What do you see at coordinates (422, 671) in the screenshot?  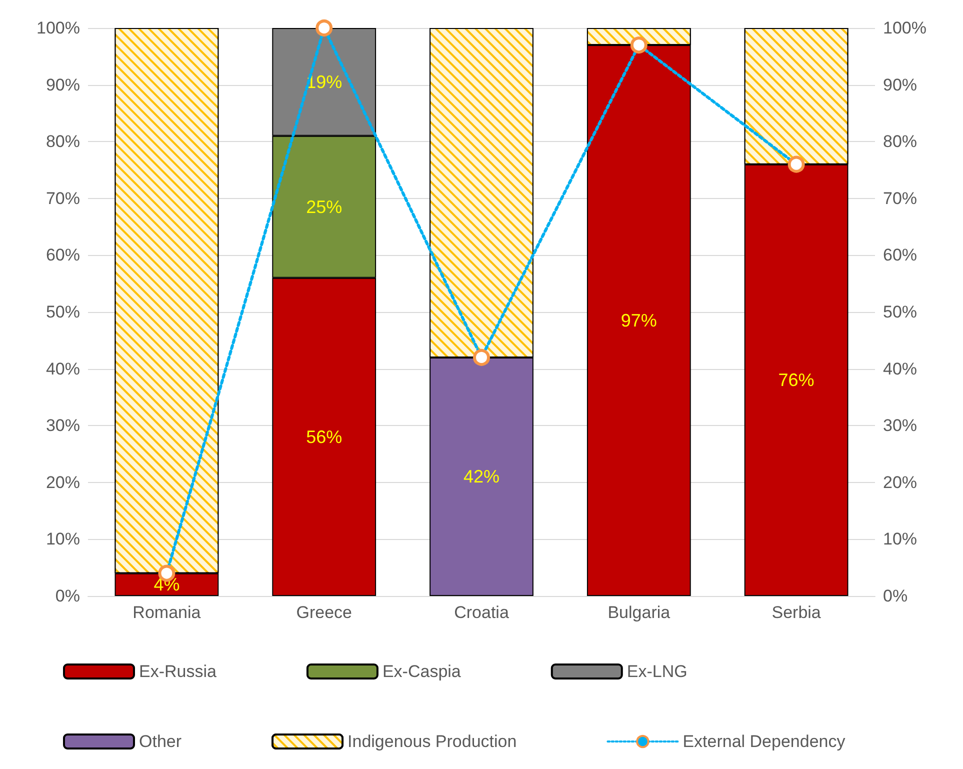 I see `legend-label: Ex-Caspia` at bounding box center [422, 671].